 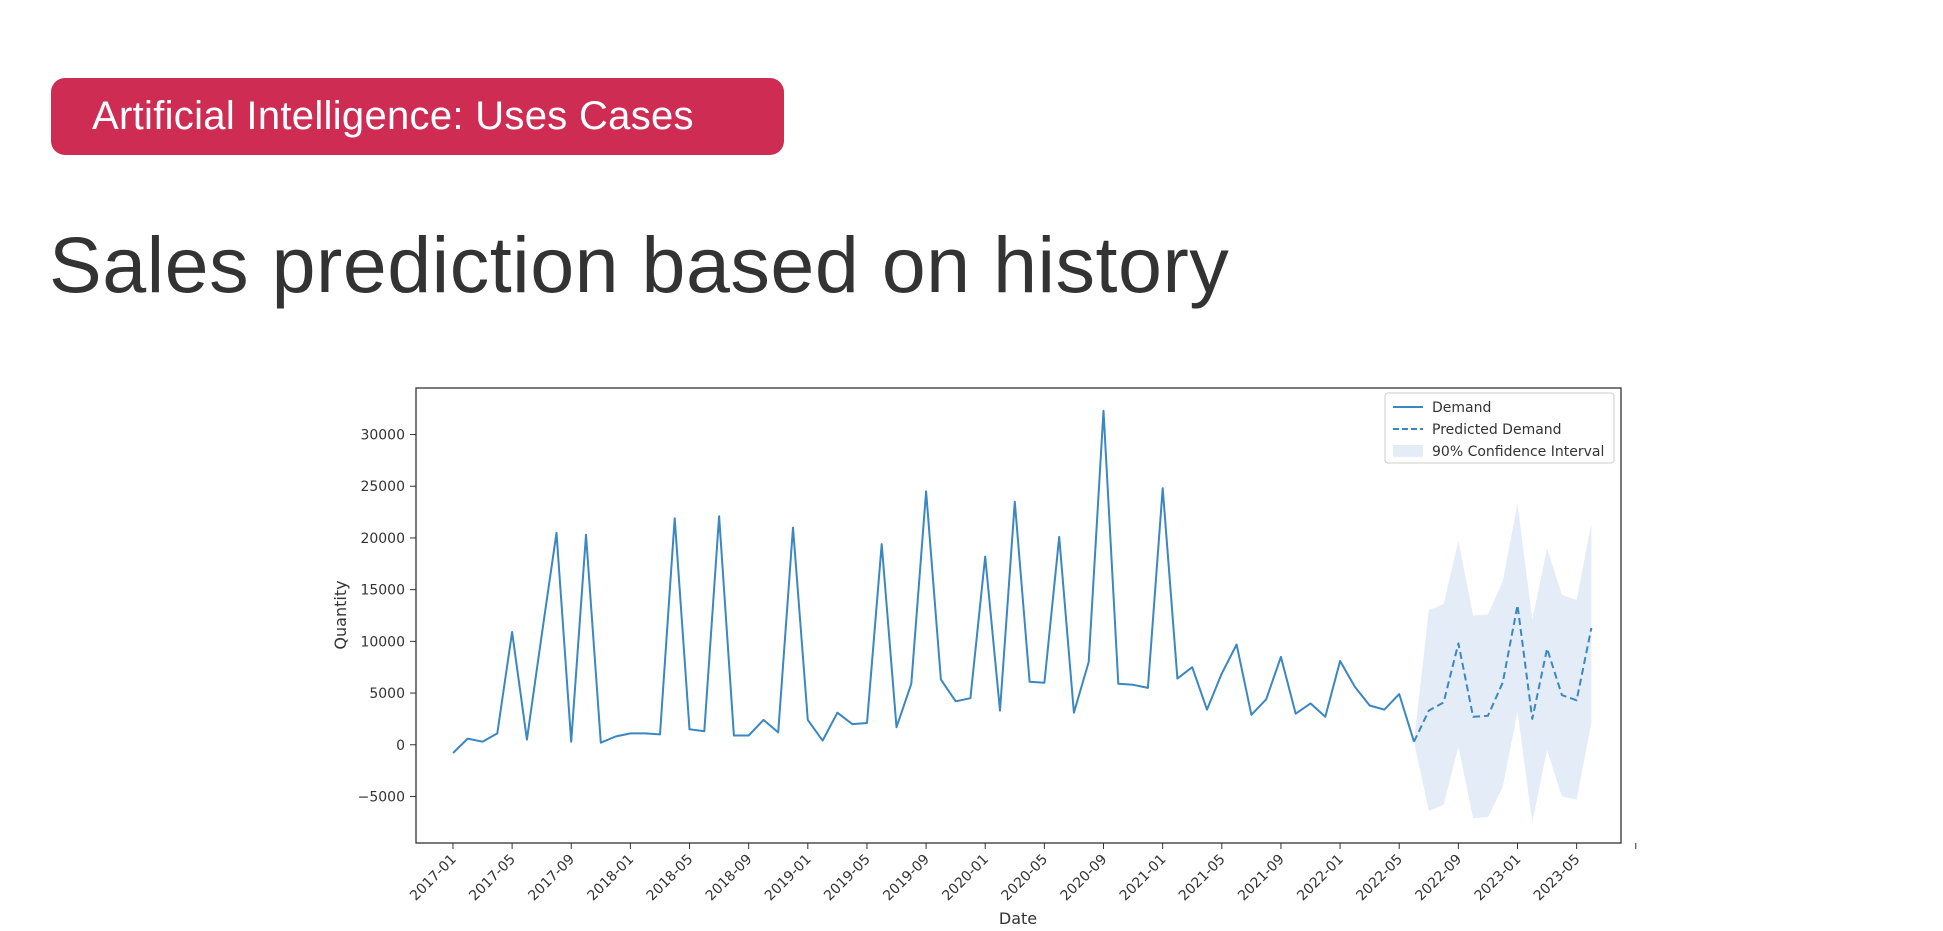 What do you see at coordinates (387, 694) in the screenshot?
I see `y-tick-label: 5000` at bounding box center [387, 694].